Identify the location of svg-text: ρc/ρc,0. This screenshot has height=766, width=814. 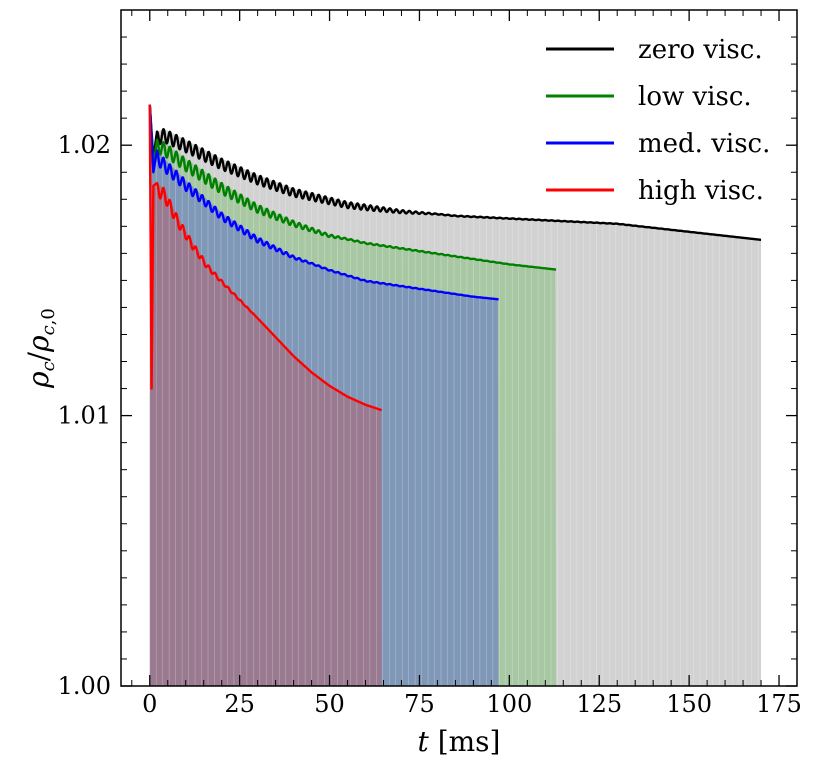
(40, 348).